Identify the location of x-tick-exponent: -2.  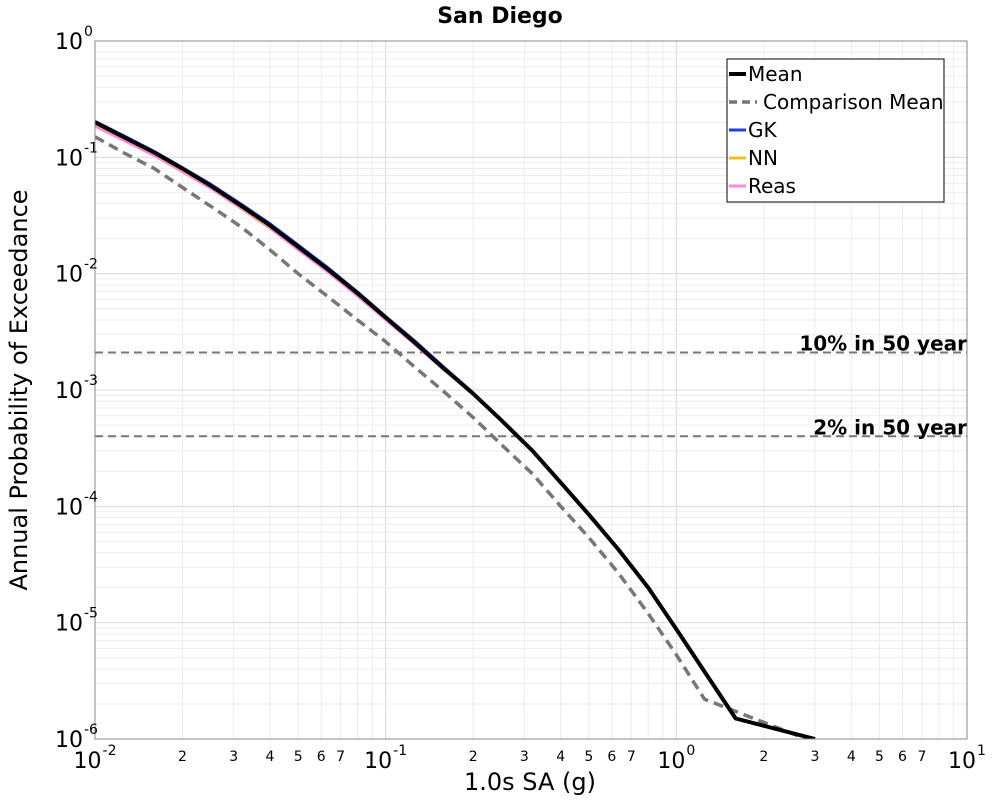
(110, 751).